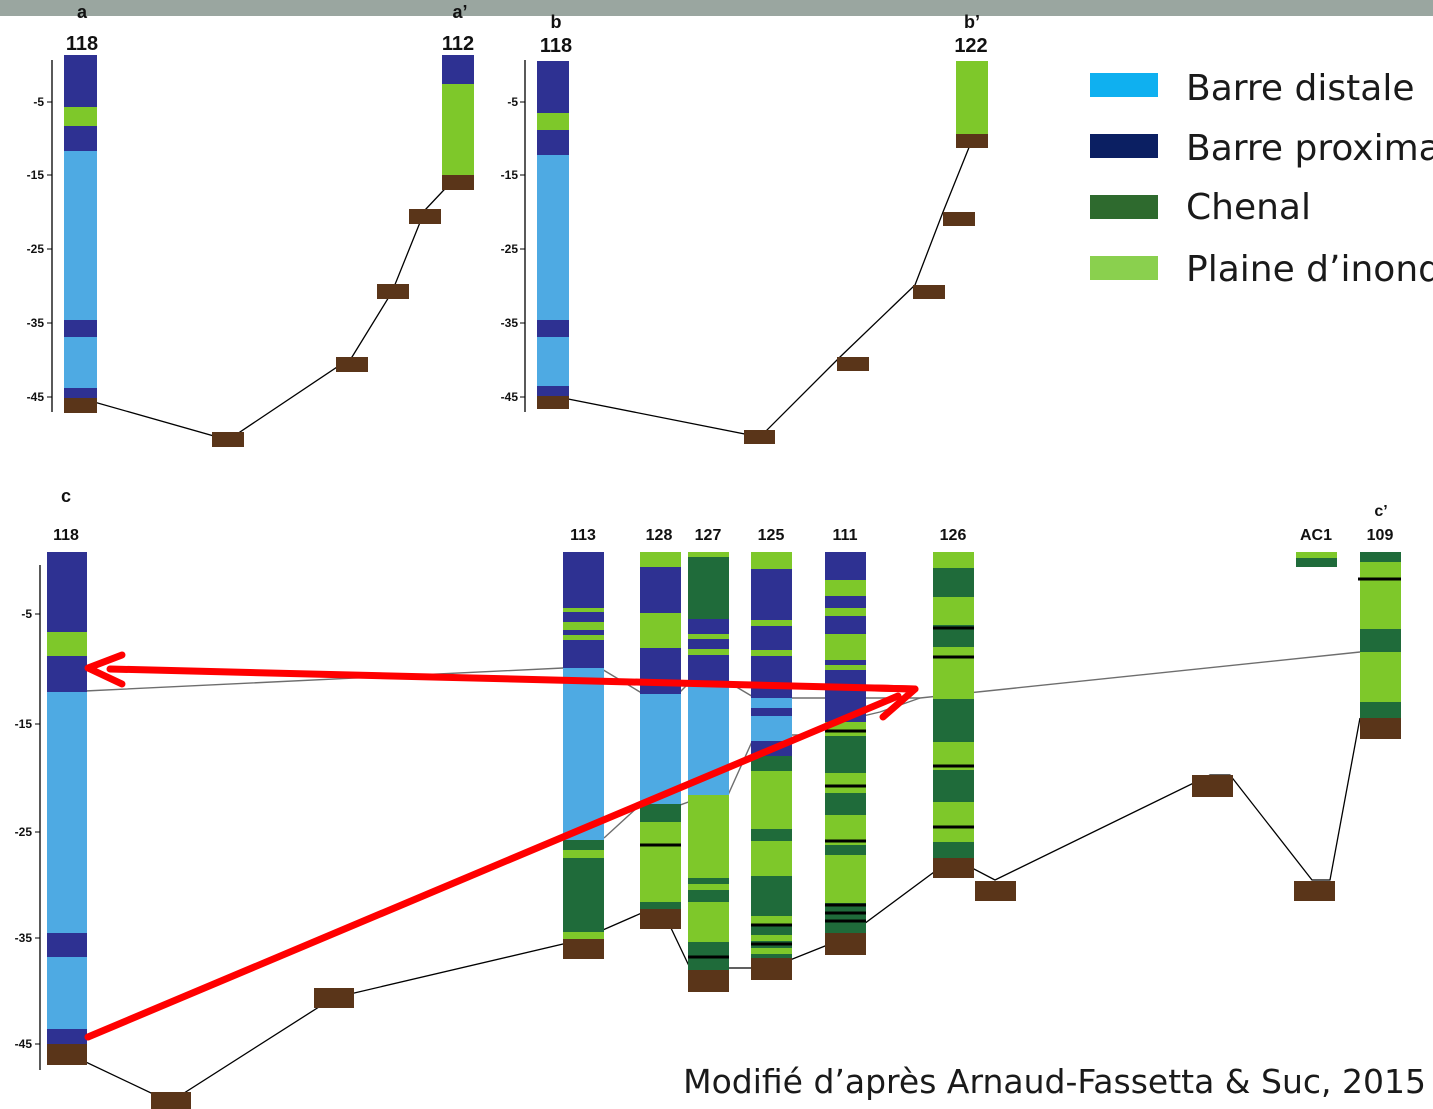 This screenshot has height=1109, width=1433. Describe the element at coordinates (972, 22) in the screenshot. I see `section-end-label: b’` at that location.